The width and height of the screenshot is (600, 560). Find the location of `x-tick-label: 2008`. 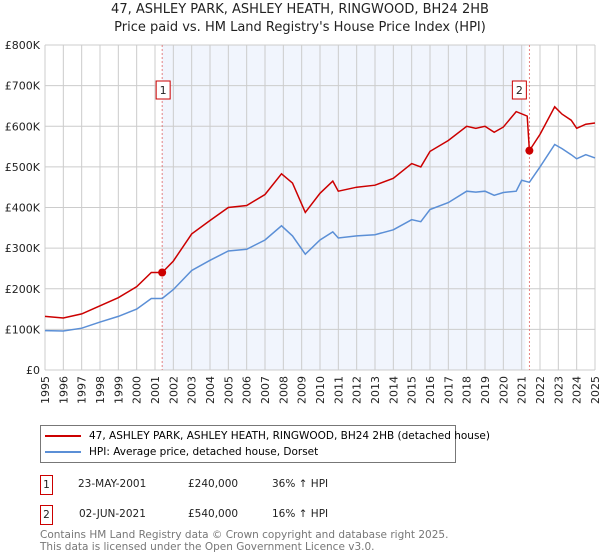

x-tick-label: 2008 is located at coordinates (283, 390).